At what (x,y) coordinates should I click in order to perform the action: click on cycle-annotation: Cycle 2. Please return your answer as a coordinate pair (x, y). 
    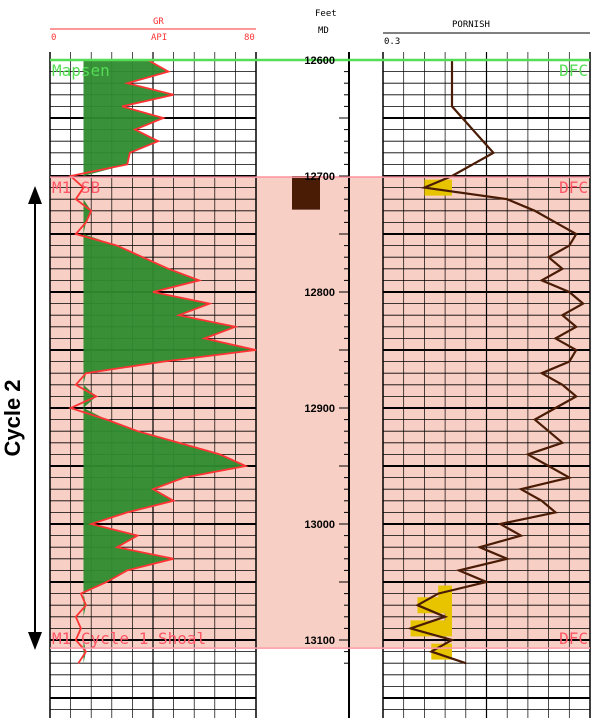
    Looking at the image, I should click on (21, 418).